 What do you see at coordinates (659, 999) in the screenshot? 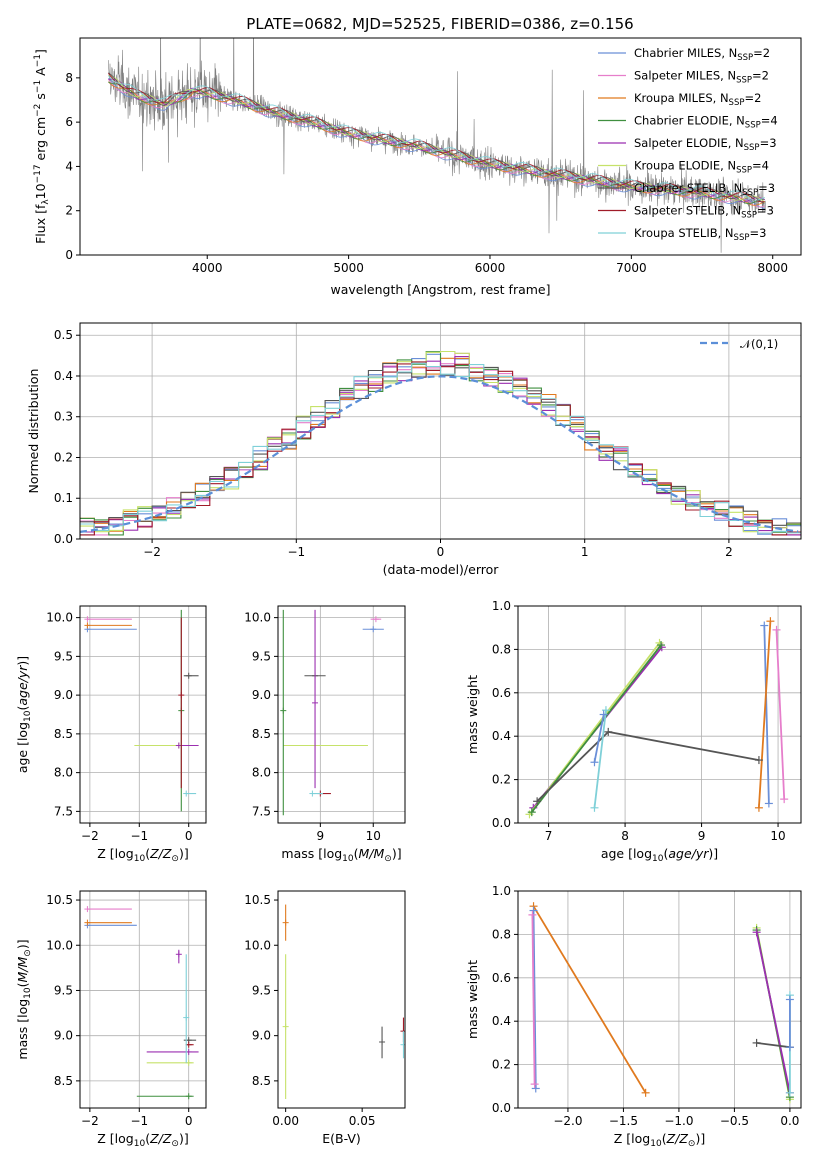
I see `weight_vs_Z-frame` at bounding box center [659, 999].